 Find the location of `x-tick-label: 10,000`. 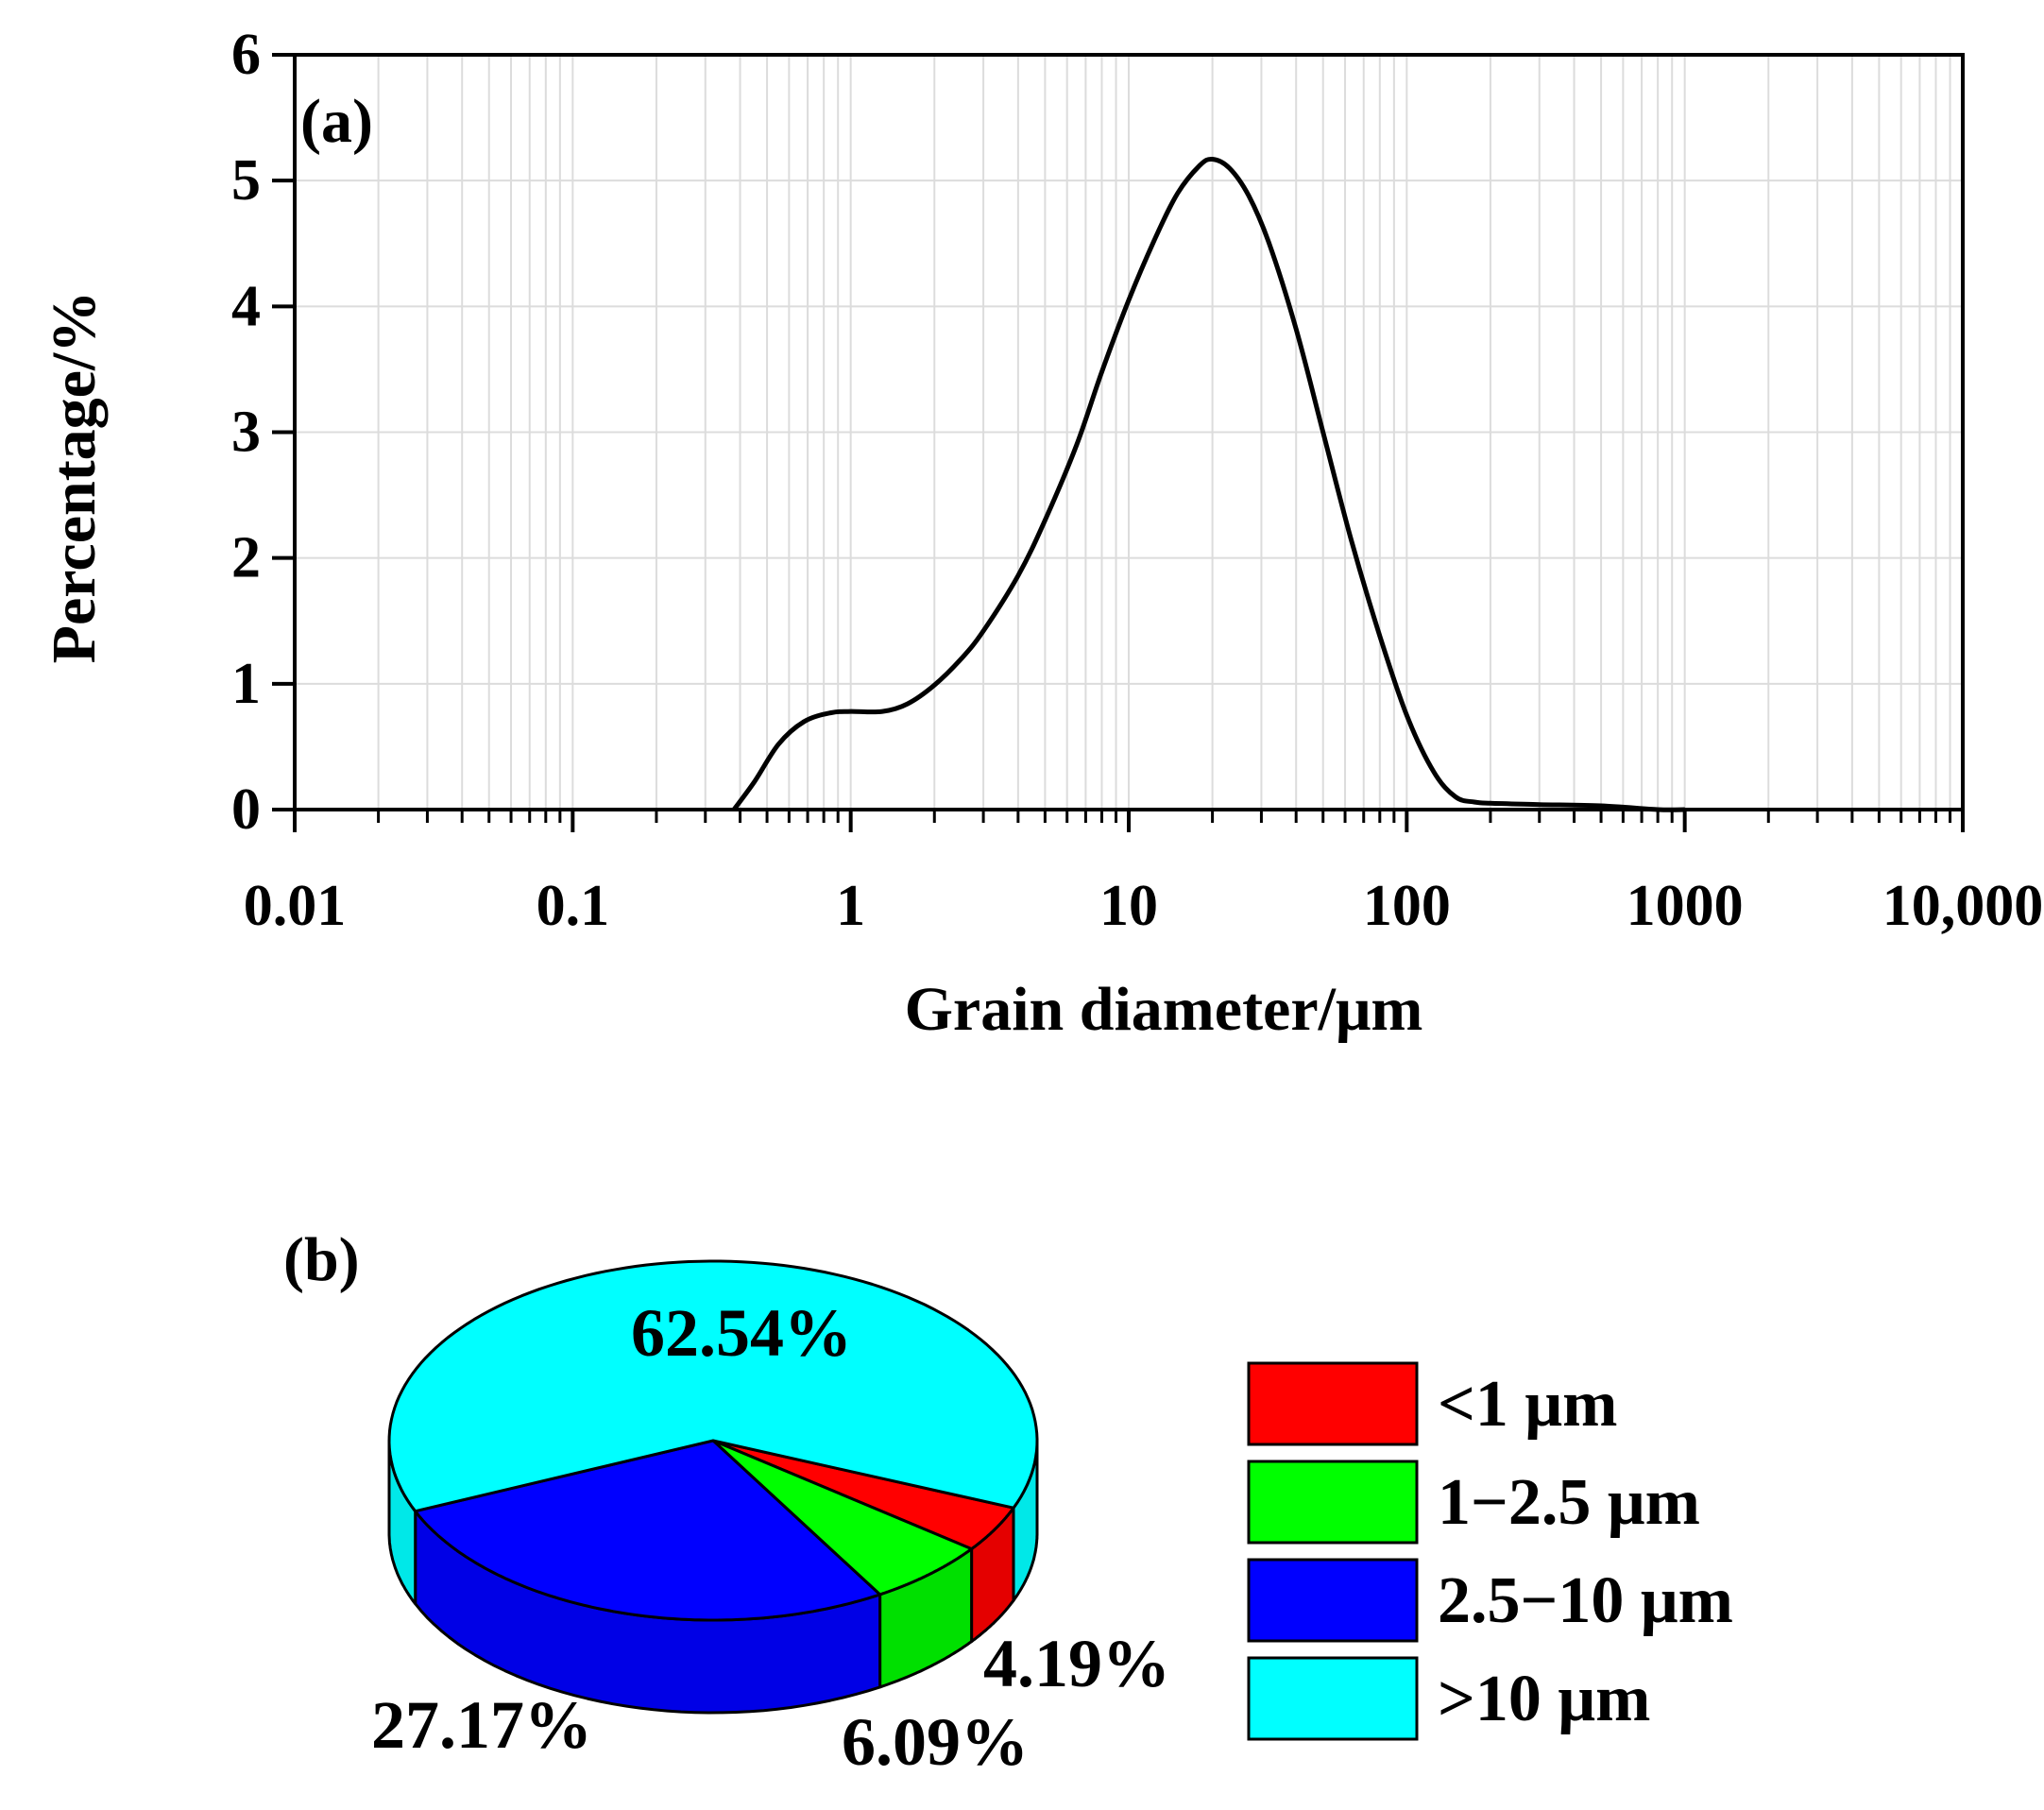

x-tick-label: 10,000 is located at coordinates (1963, 906).